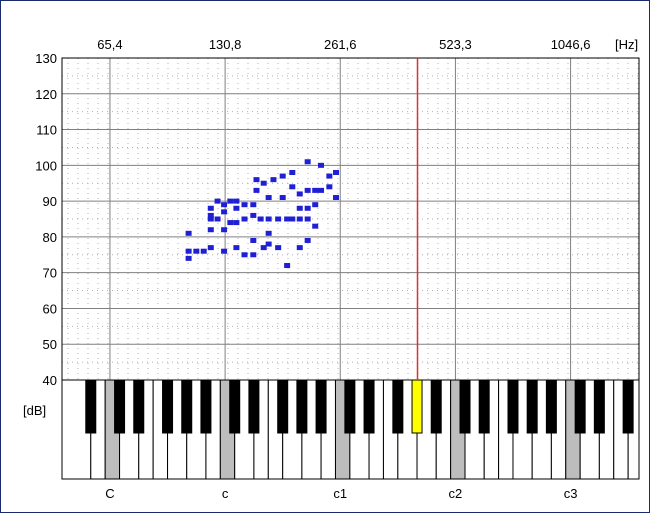 This screenshot has height=514, width=650. What do you see at coordinates (225, 493) in the screenshot?
I see `octave-label: c` at bounding box center [225, 493].